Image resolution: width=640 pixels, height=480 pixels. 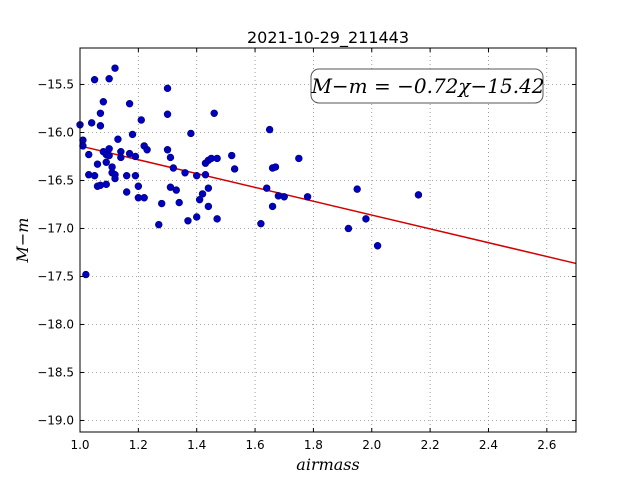 I want to click on x-tick-label: 2.6, so click(x=546, y=445).